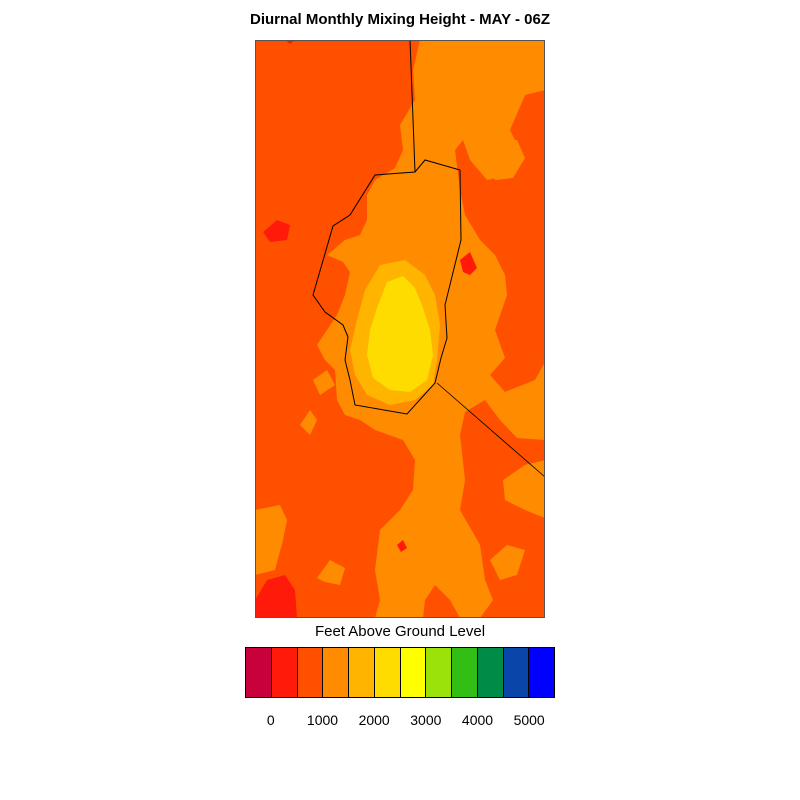  I want to click on boundary-line-southeast, so click(490, 430).